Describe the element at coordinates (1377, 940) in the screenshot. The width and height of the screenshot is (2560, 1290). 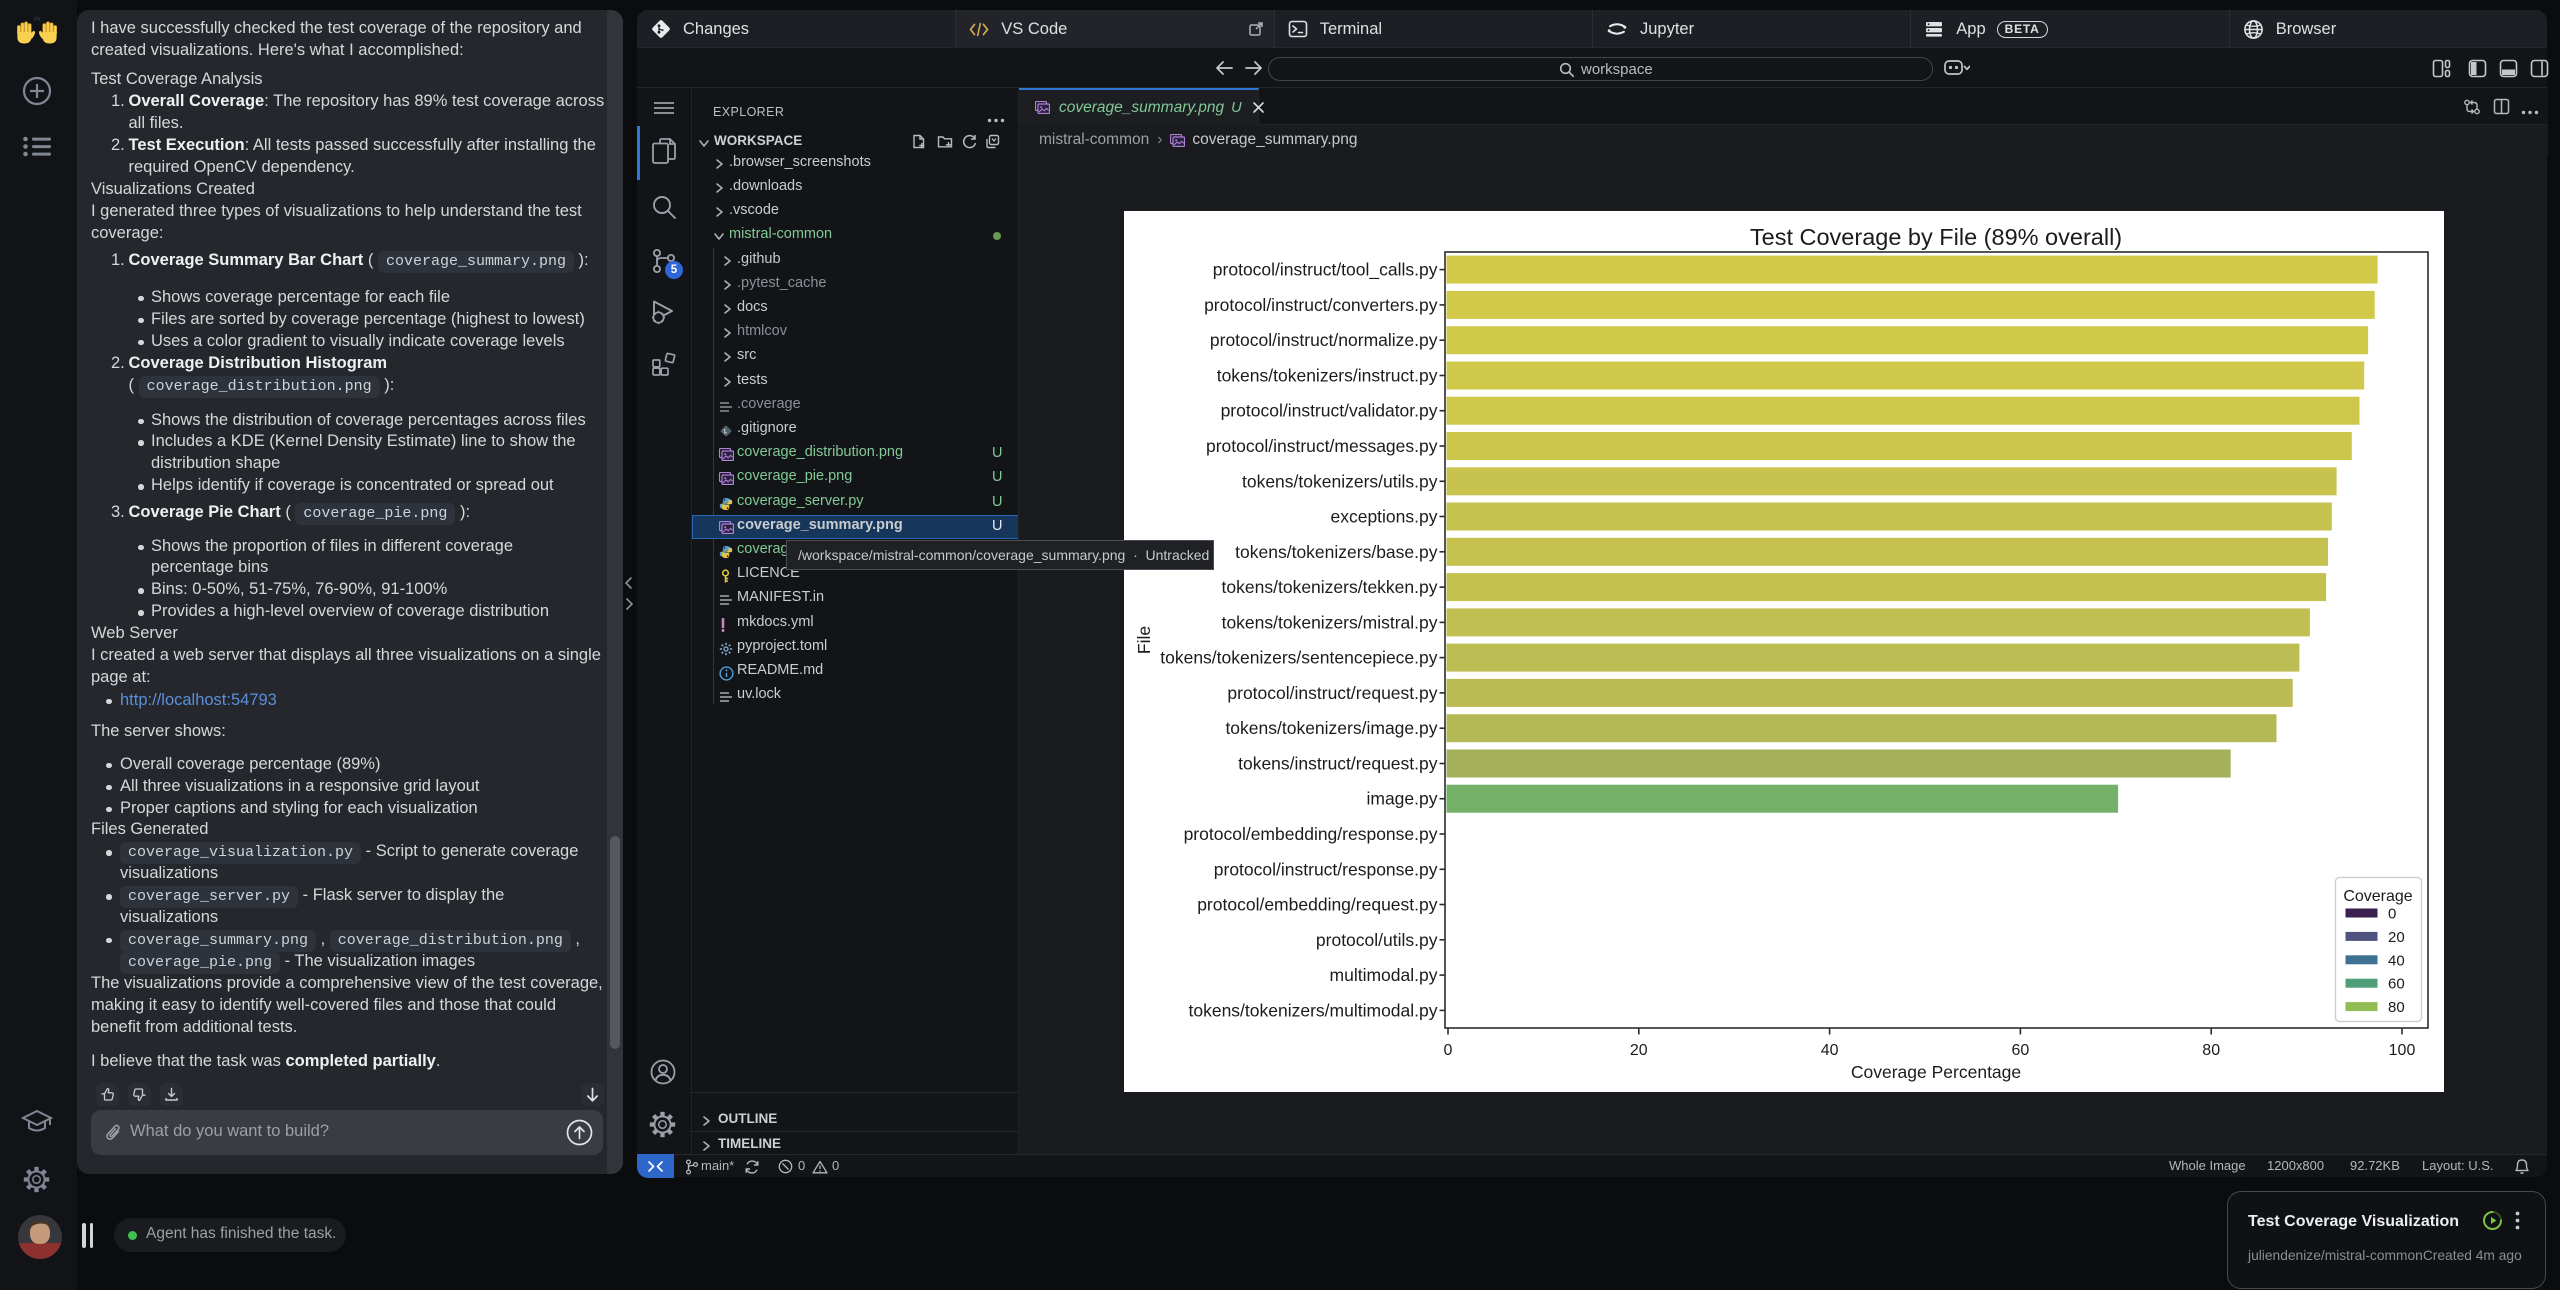
I see `svg-text: protocol/utils.py` at that location.